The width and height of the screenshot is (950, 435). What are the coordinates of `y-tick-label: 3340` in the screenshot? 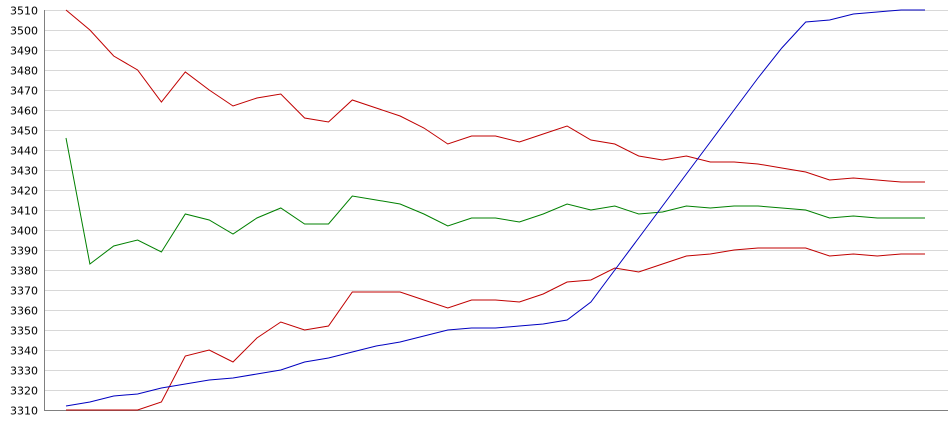 It's located at (24, 351).